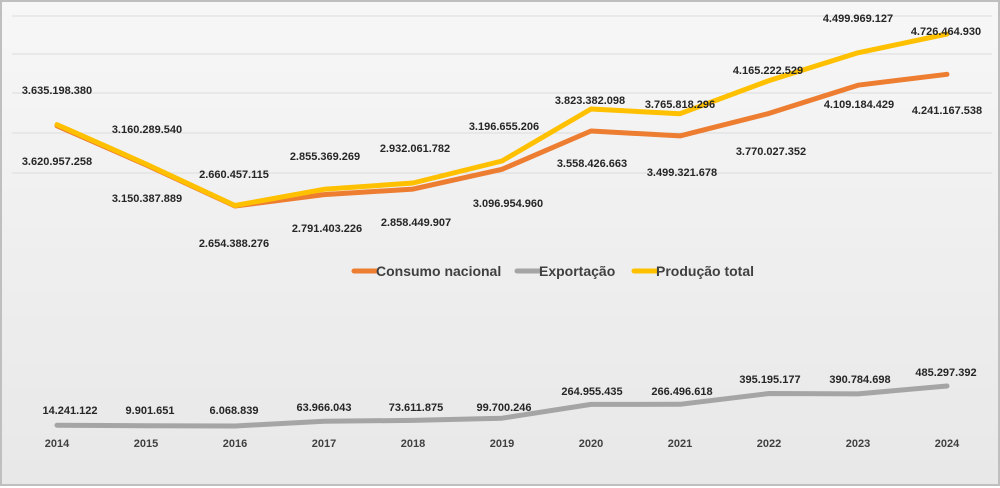  I want to click on data-label-producao-total: 3.160.289.540, so click(147, 130).